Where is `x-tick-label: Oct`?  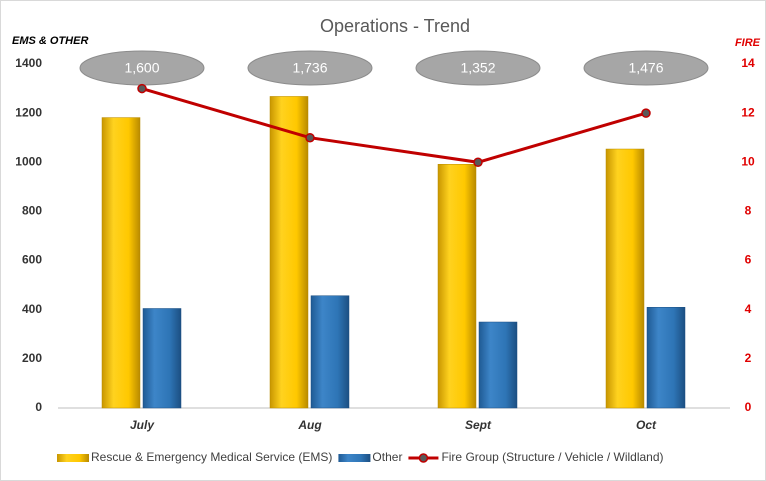 x-tick-label: Oct is located at coordinates (646, 425).